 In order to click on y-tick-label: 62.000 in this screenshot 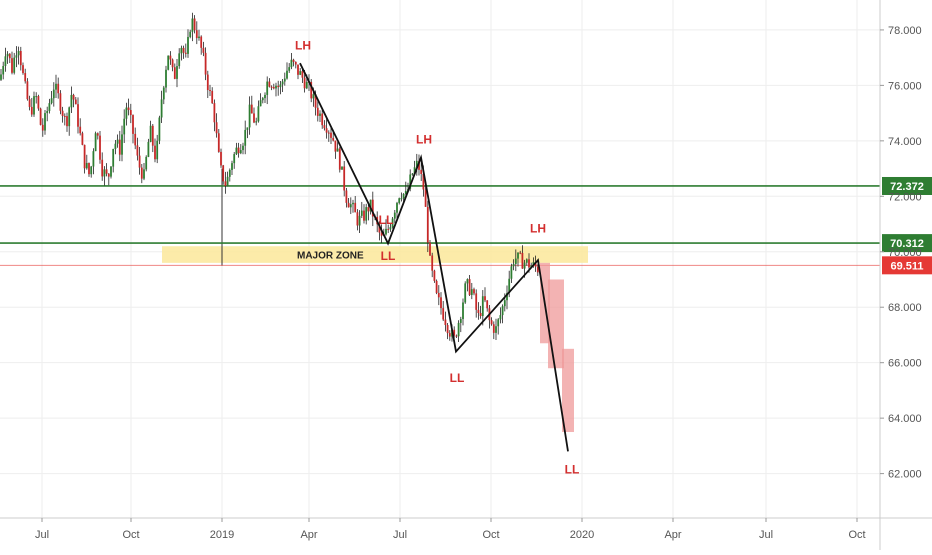, I will do `click(905, 475)`.